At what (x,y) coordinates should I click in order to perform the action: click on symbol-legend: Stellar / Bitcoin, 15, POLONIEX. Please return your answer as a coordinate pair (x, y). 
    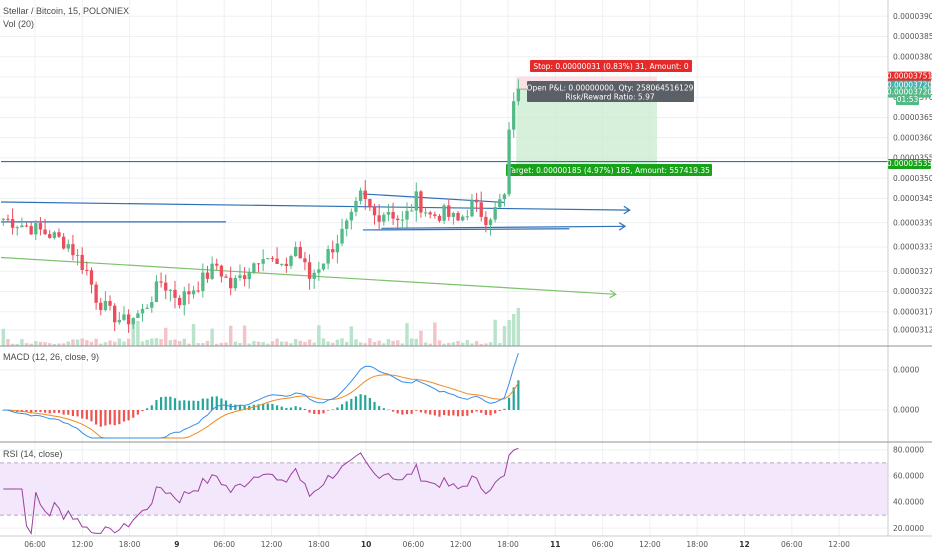
    Looking at the image, I should click on (66, 11).